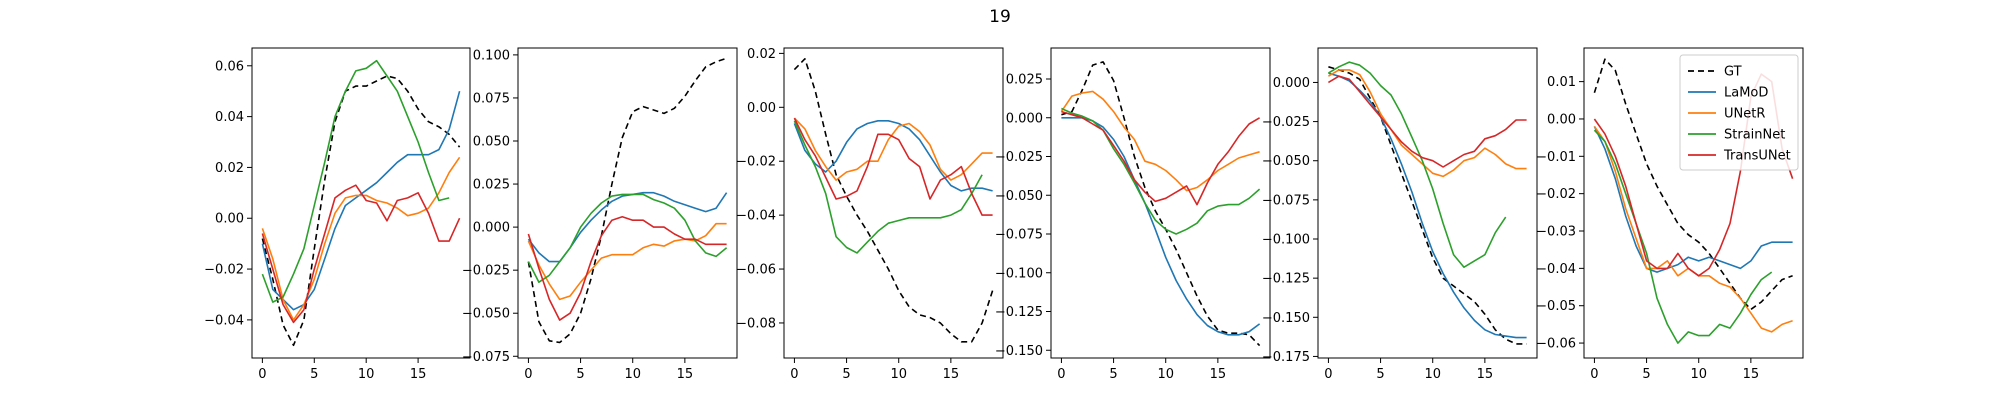  What do you see at coordinates (1556, 232) in the screenshot?
I see `y-tick-label: −0.03` at bounding box center [1556, 232].